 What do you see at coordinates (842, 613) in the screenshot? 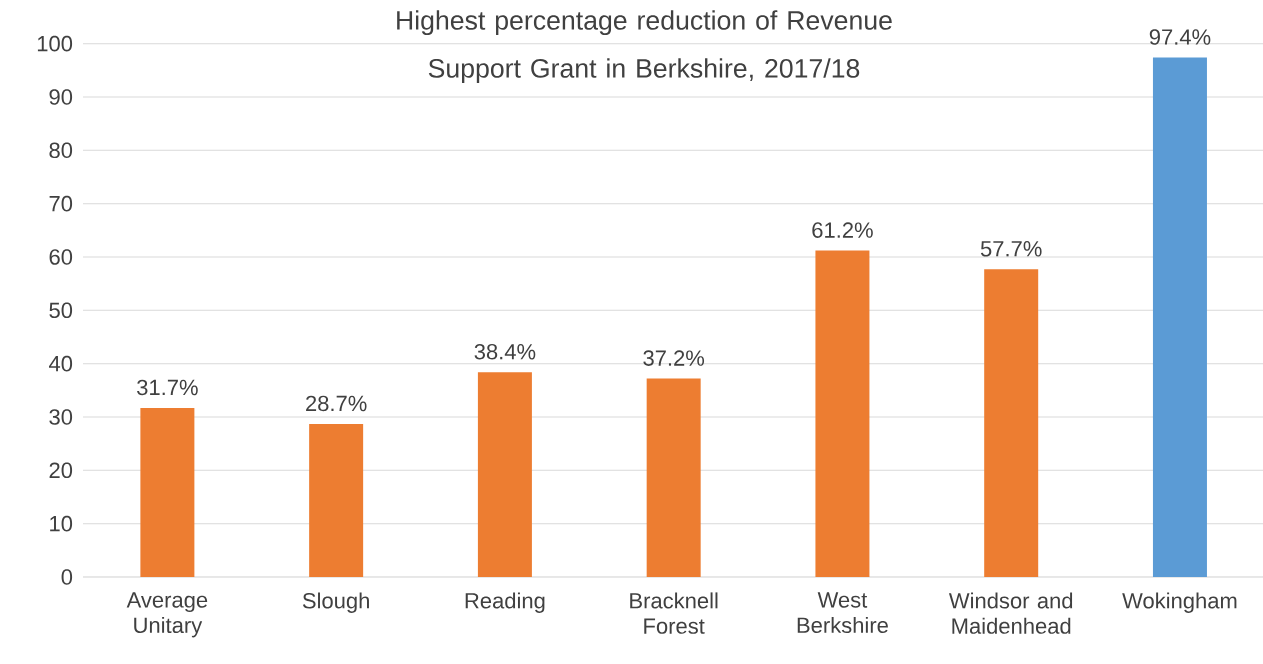
I see `x-tick-label: West Berkshire` at bounding box center [842, 613].